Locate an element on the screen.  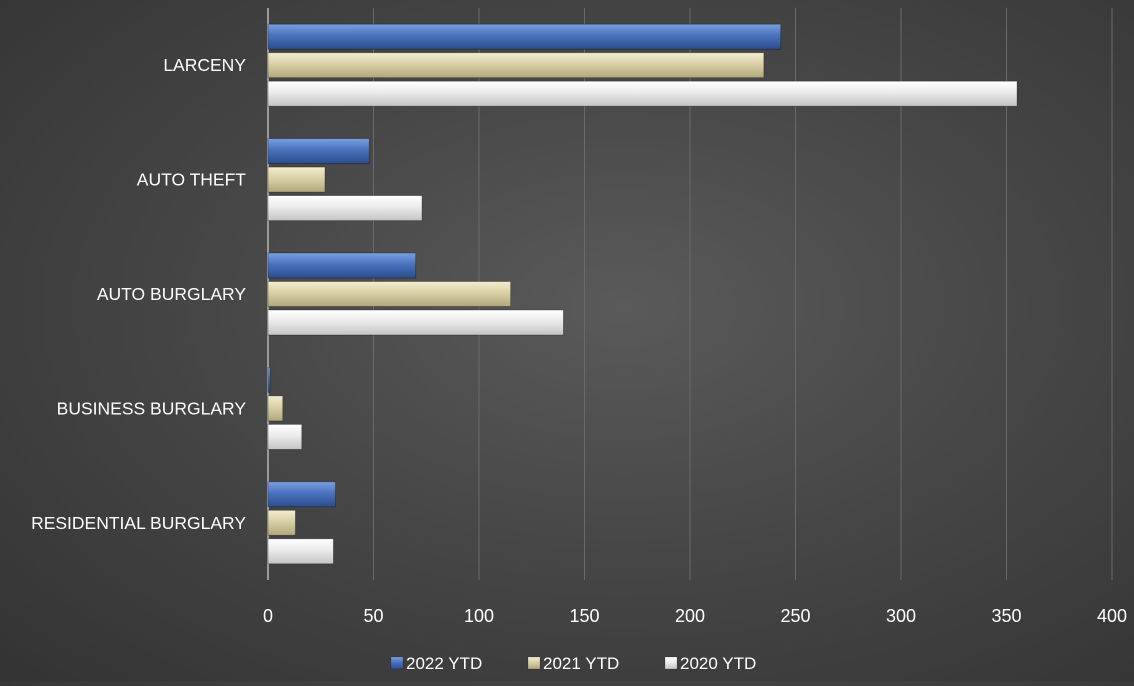
x-tick-label: 250 is located at coordinates (795, 616).